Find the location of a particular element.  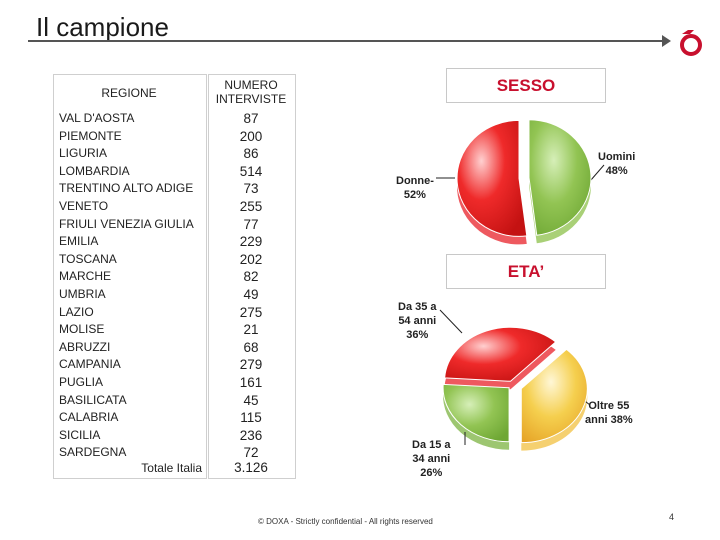

count-row: 86 is located at coordinates (251, 154).